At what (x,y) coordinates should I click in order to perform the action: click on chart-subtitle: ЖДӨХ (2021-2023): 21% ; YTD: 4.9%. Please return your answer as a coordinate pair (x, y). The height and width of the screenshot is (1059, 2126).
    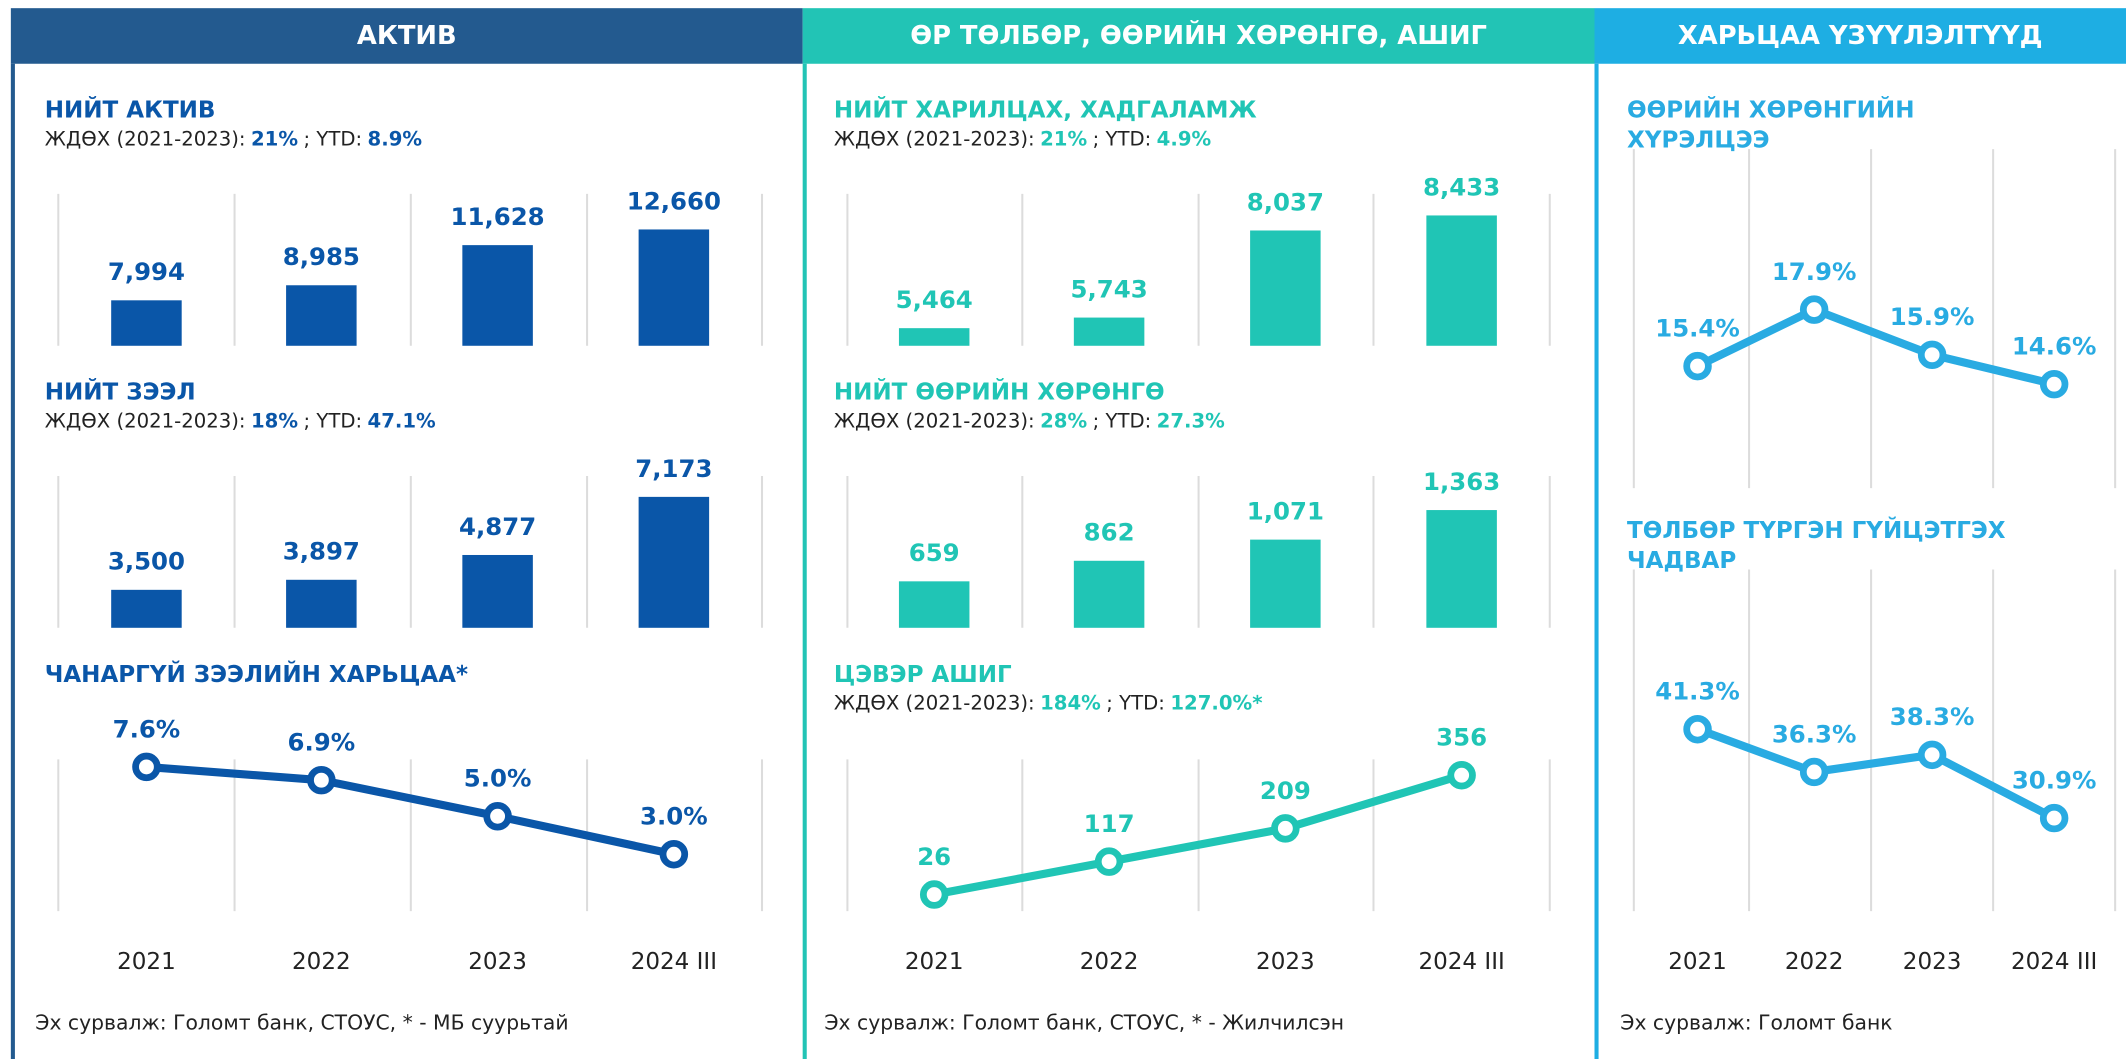
    Looking at the image, I should click on (1023, 138).